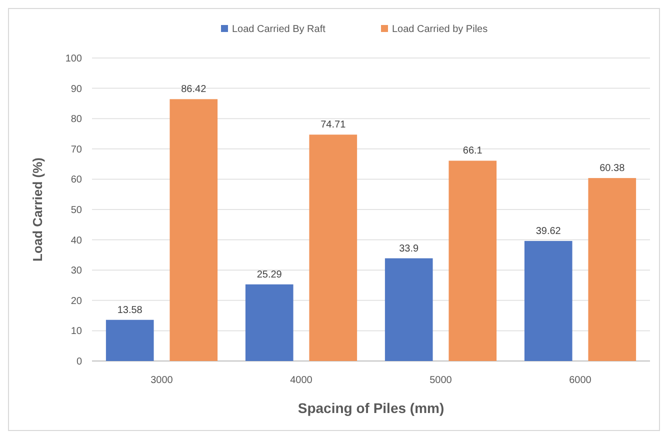  I want to click on x-tick-label: 5000, so click(441, 380).